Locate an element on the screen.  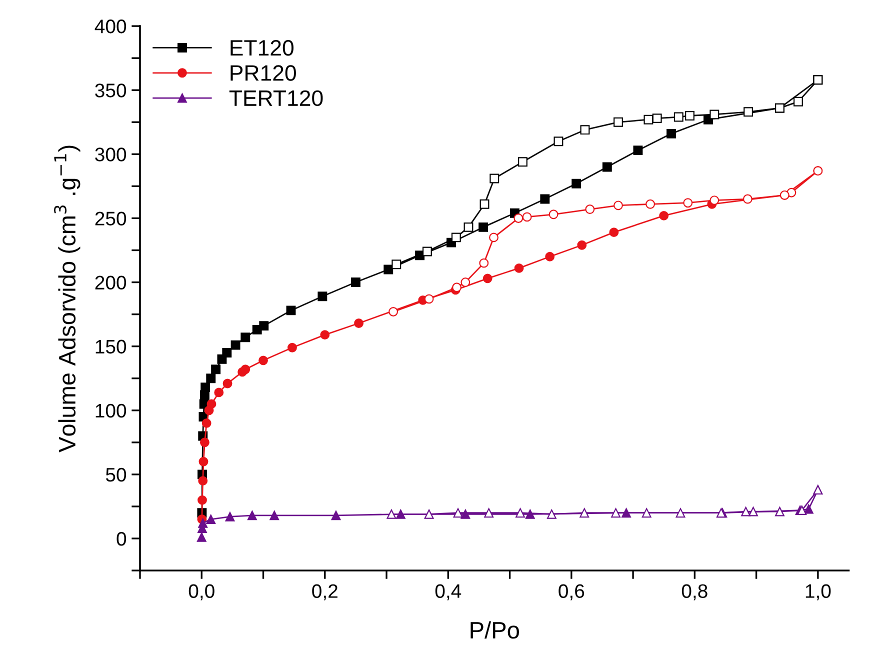
x-tick-label: 0,2 is located at coordinates (325, 592).